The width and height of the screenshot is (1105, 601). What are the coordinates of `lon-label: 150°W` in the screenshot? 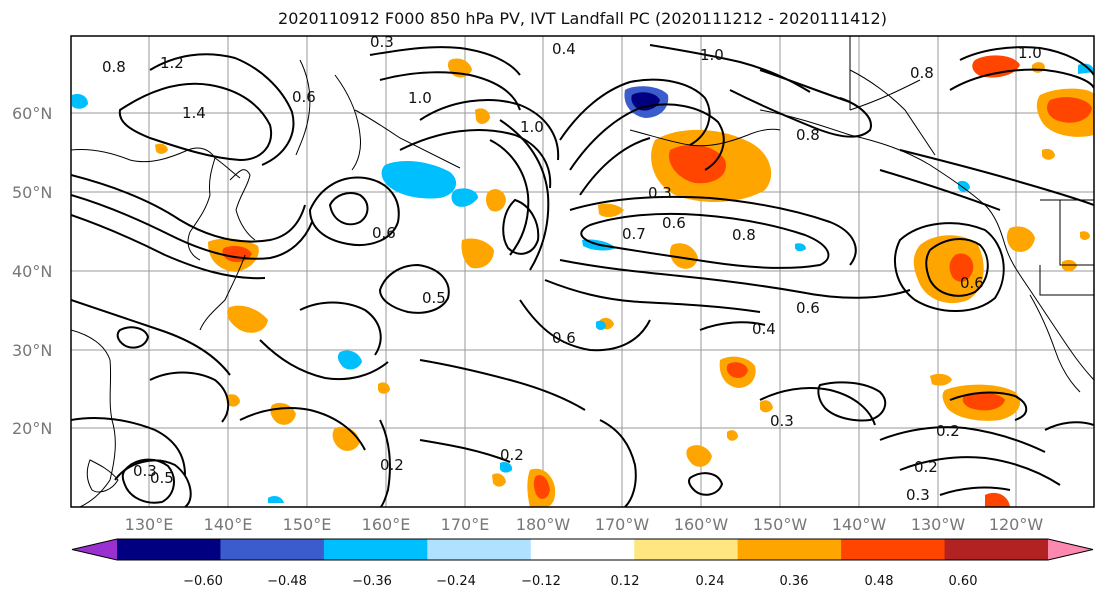 It's located at (780, 524).